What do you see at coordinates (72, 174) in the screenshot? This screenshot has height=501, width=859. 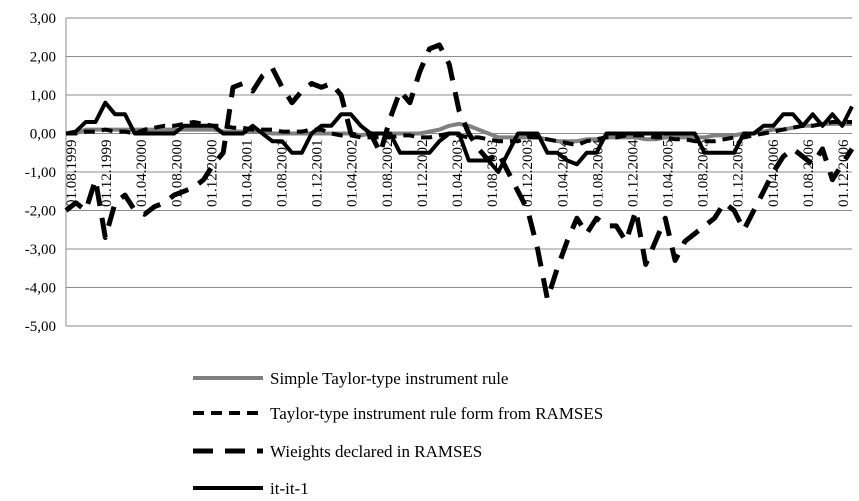 I see `x-tick-label: 01.08.1999` at bounding box center [72, 174].